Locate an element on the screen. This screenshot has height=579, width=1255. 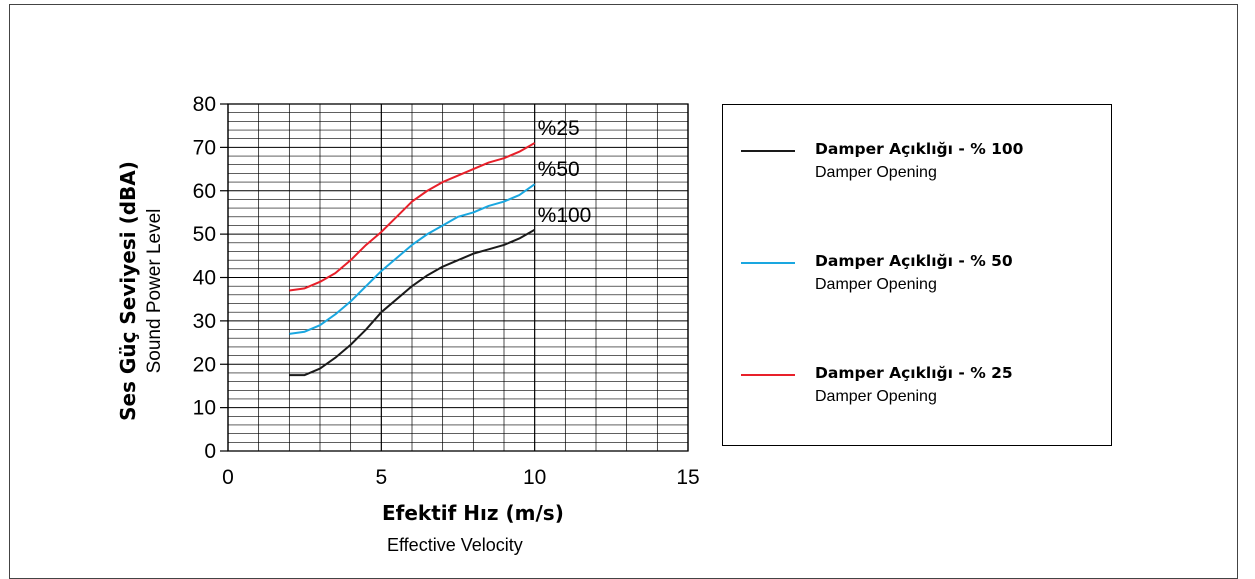
series-end-label: %25 is located at coordinates (559, 128).